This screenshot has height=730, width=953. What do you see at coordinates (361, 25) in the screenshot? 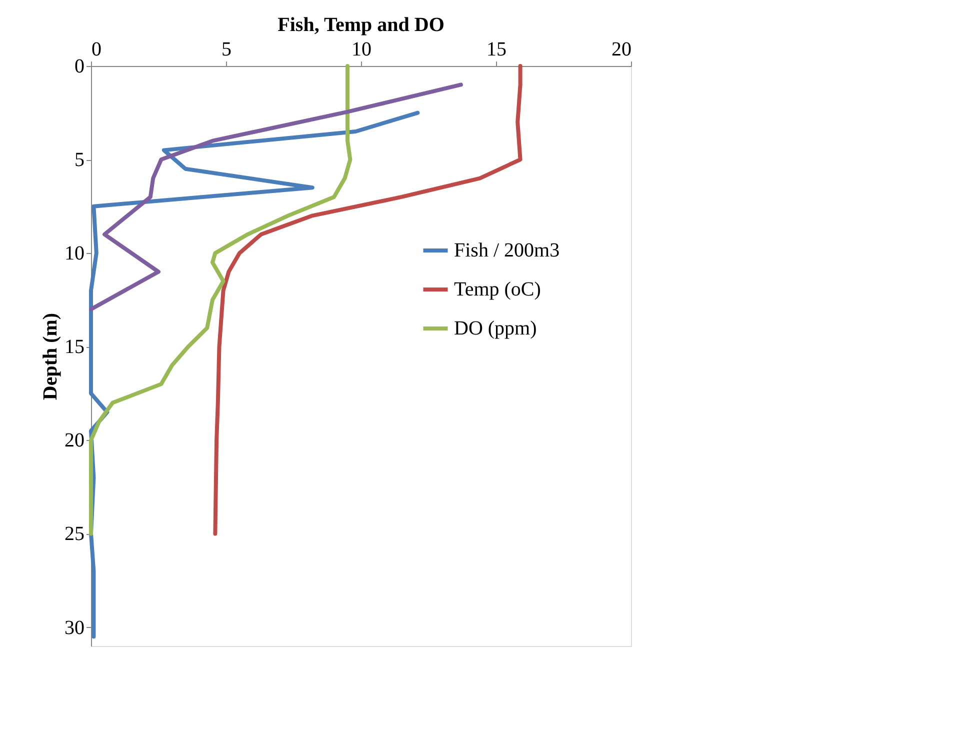
I see `chart-title: Fish, Temp and DO` at bounding box center [361, 25].